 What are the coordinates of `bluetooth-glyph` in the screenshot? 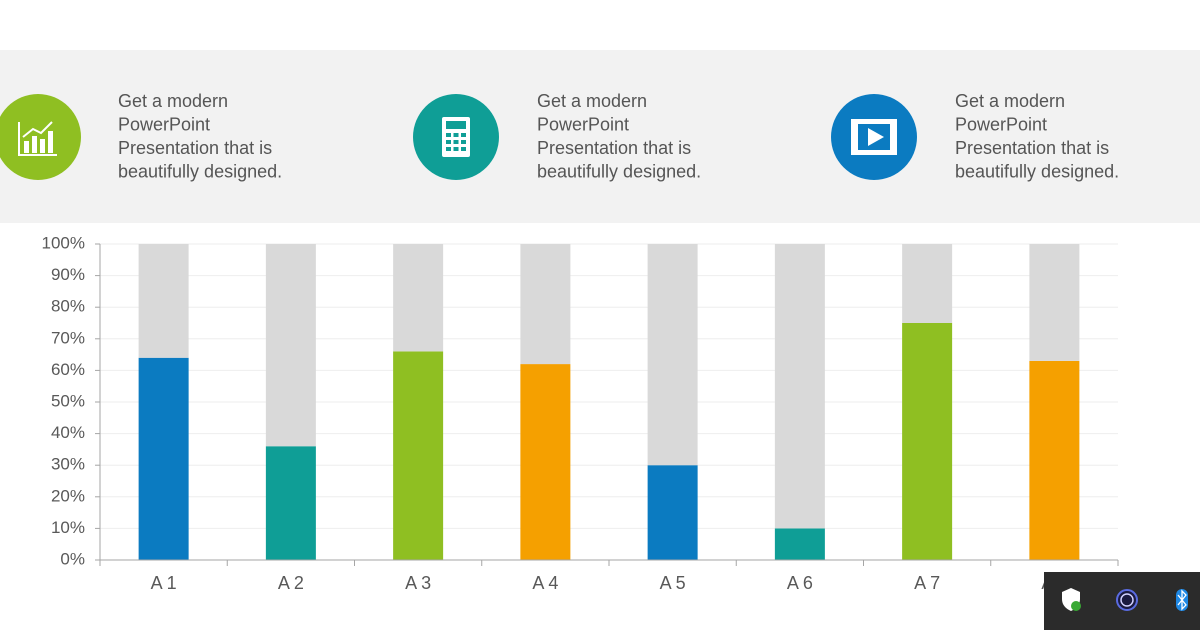 It's located at (1182, 600).